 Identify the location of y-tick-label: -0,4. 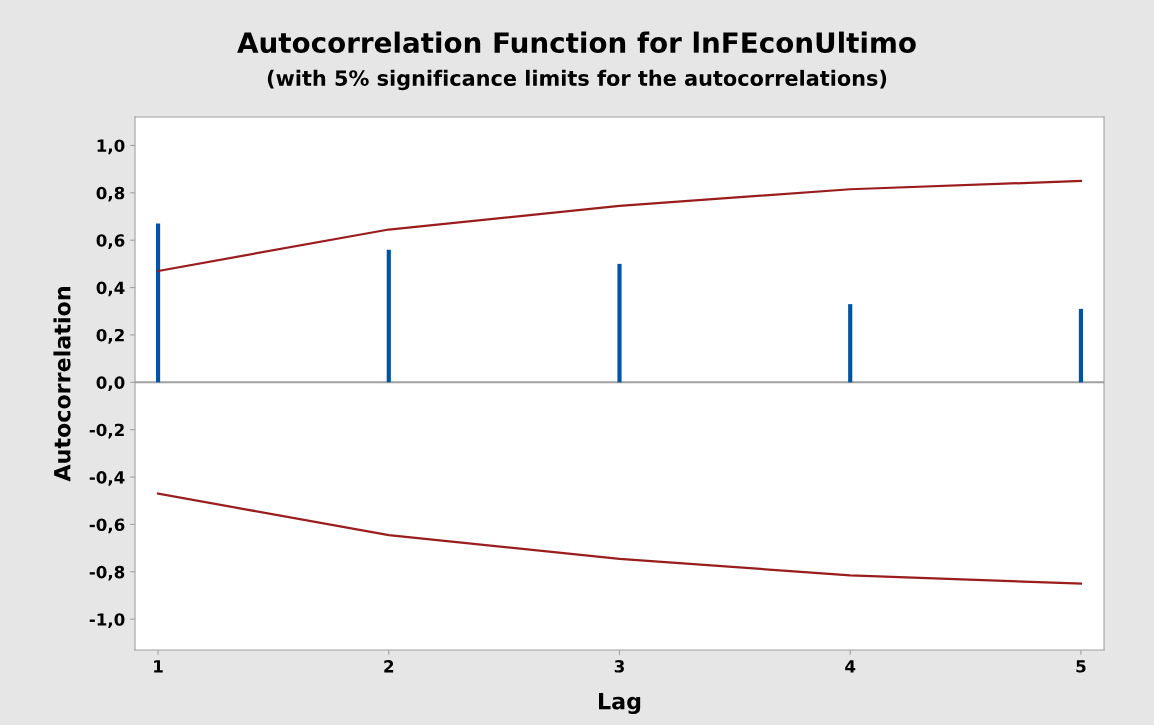
(107, 478).